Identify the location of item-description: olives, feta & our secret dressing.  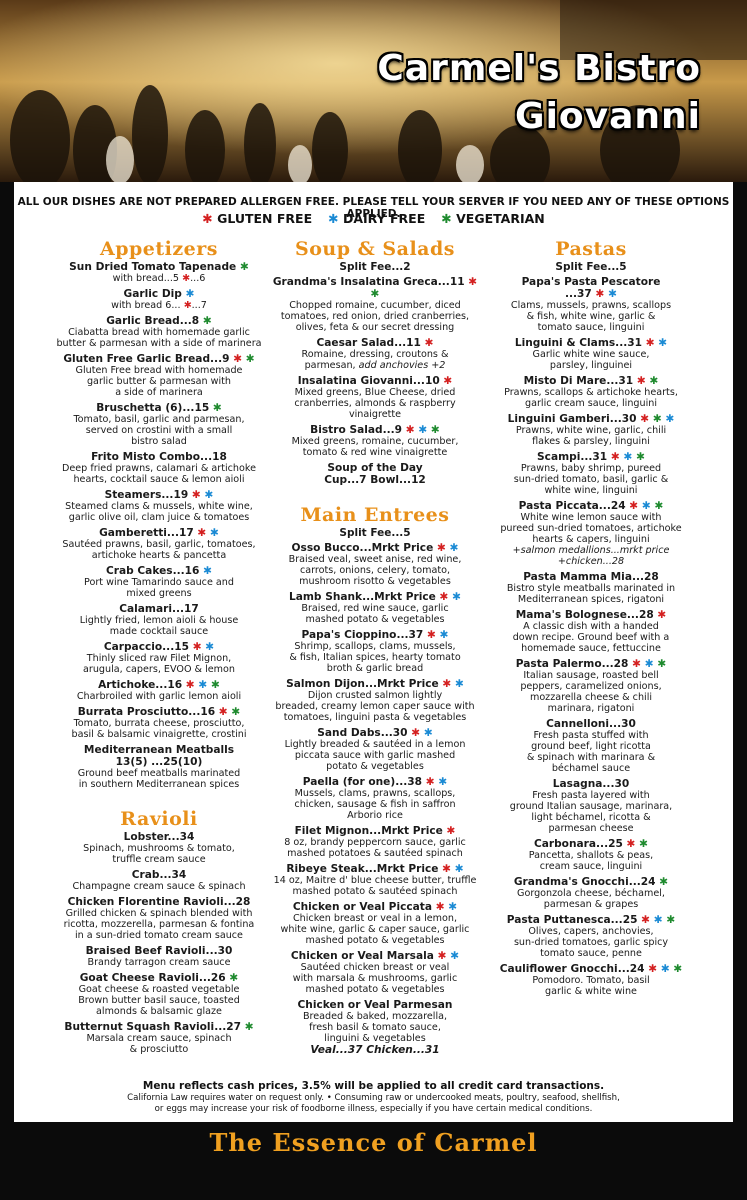
(375, 327).